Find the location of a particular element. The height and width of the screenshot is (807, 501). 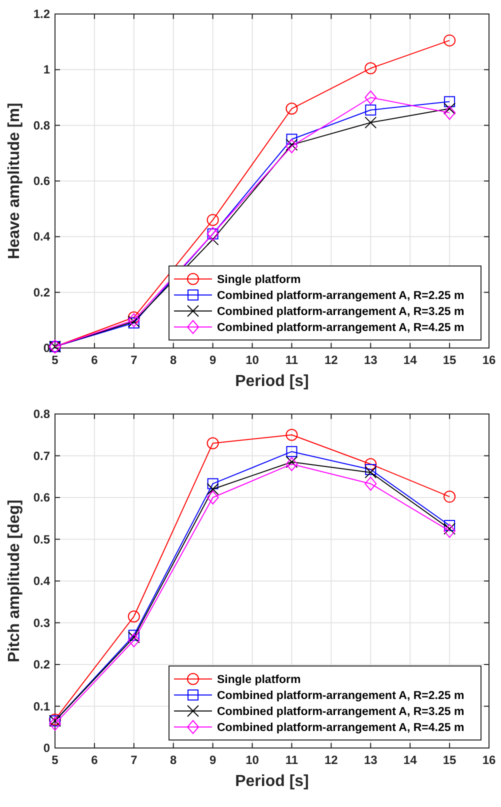

y-tick-label: 0.7 is located at coordinates (41, 455).